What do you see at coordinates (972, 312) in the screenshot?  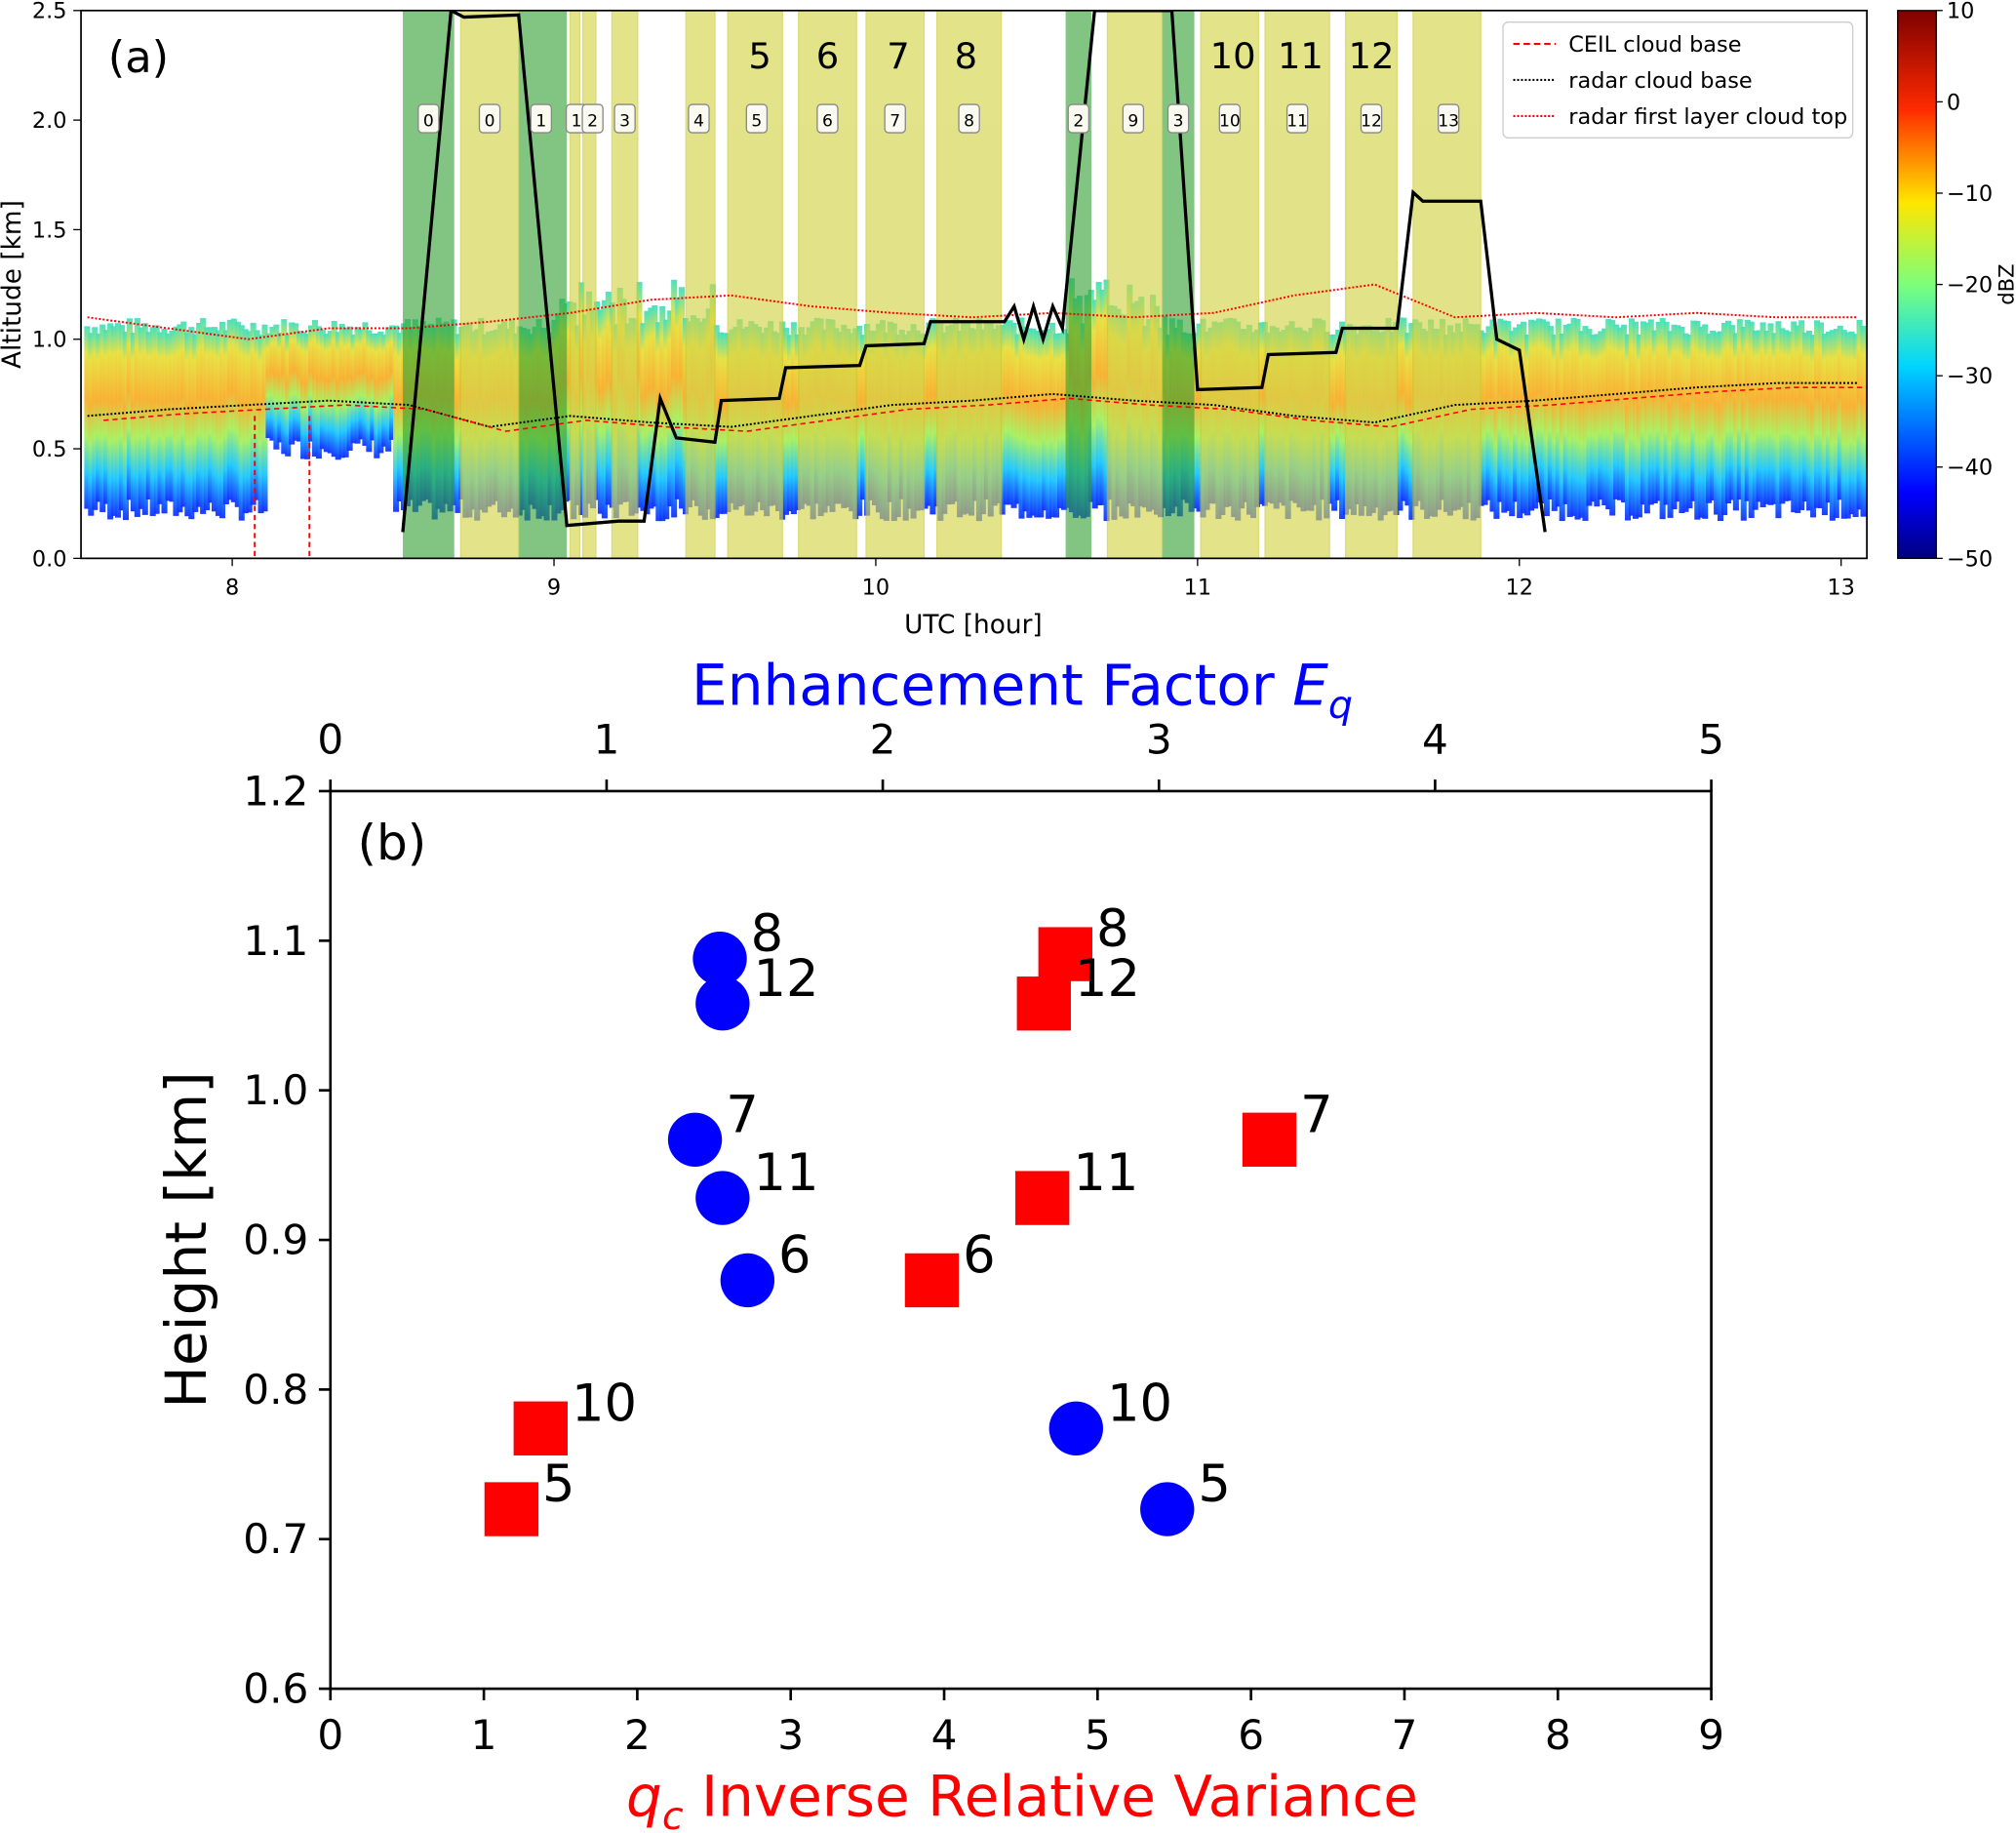 I see `radar-cloud-top-line` at bounding box center [972, 312].